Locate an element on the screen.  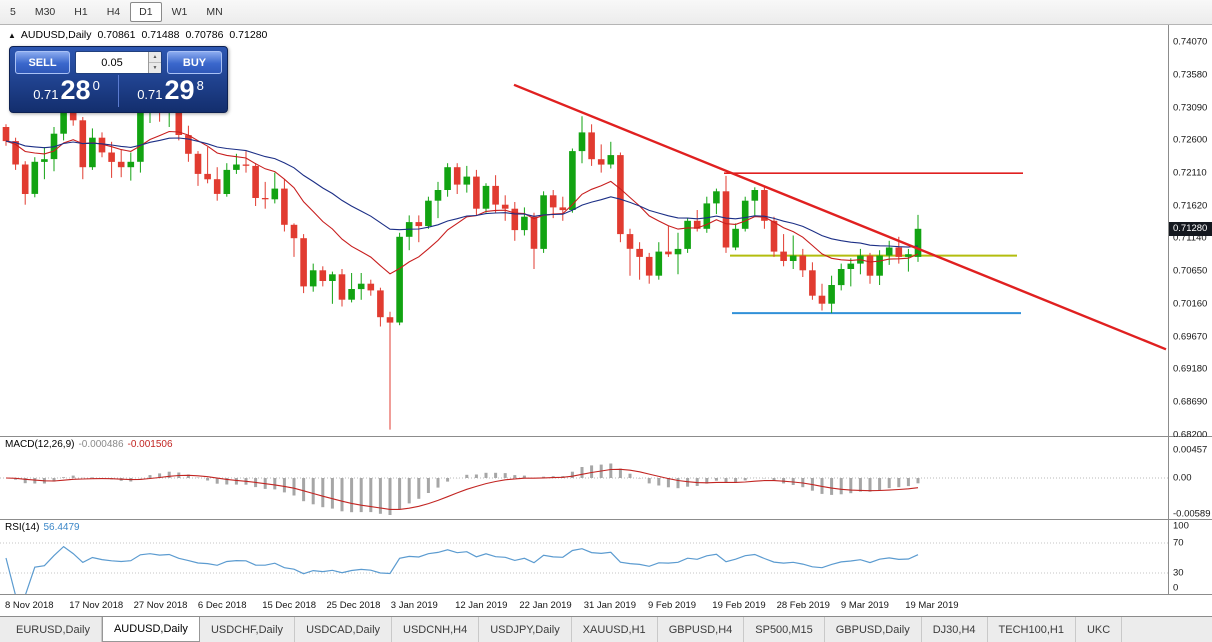
rsi-label-line: RSI(14) 56.4479 is located at coordinates (44, 527).